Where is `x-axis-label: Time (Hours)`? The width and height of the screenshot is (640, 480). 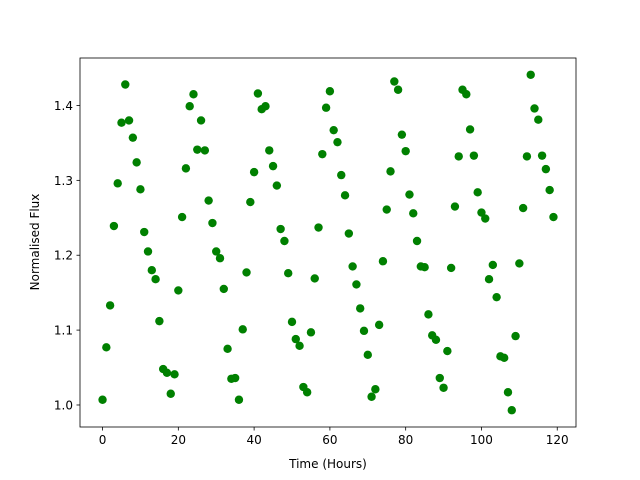
x-axis-label: Time (Hours) is located at coordinates (327, 464).